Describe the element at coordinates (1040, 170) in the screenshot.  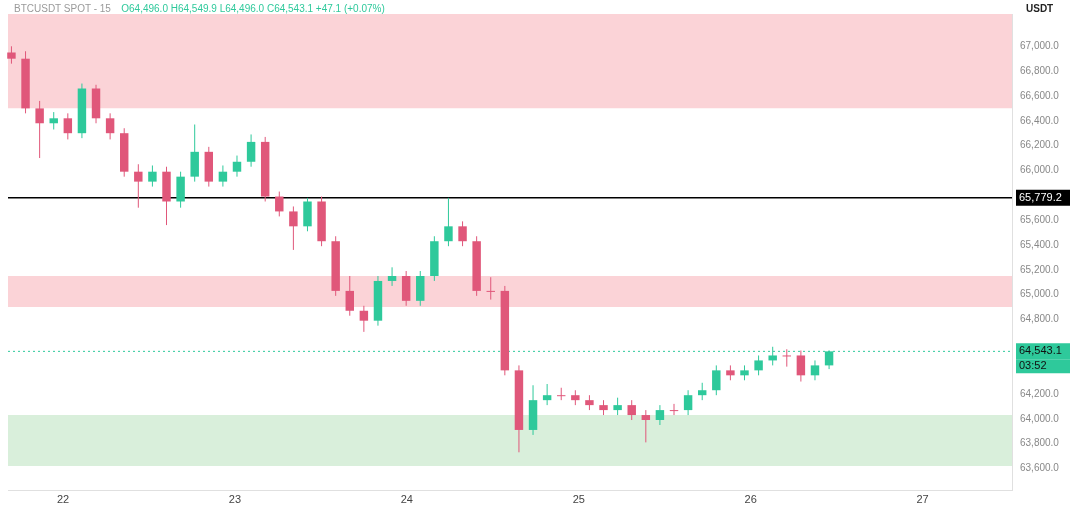
I see `y-tick-label: 66,000.0` at that location.